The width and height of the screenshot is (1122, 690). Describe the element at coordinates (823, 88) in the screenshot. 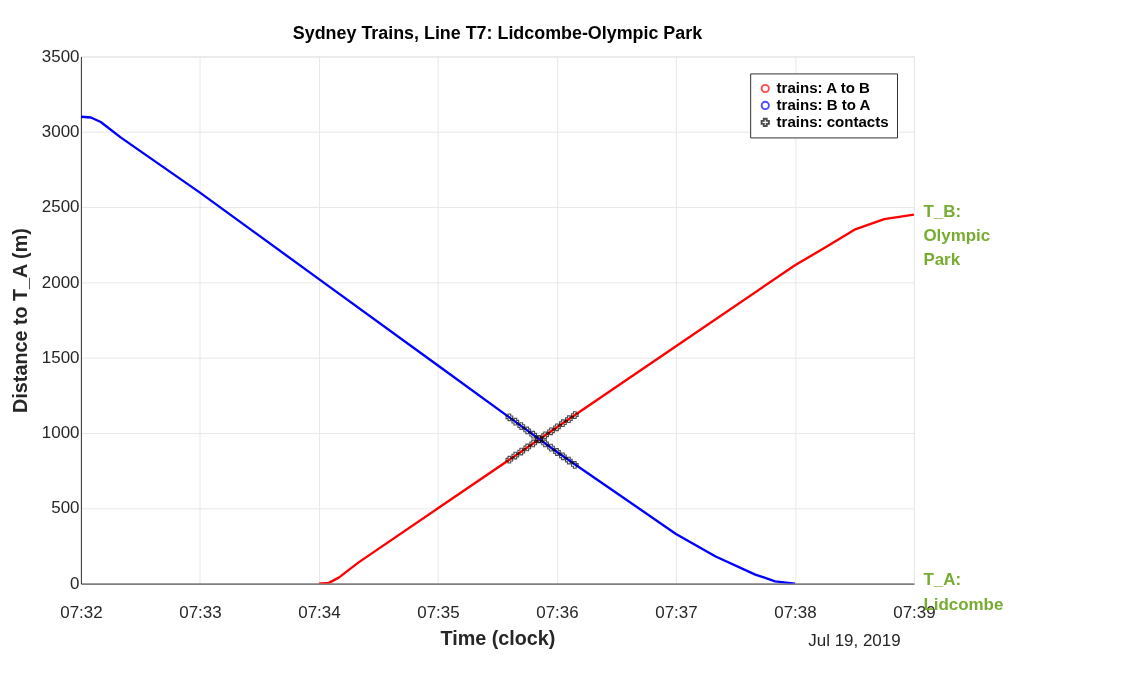

I see `legend-label: trains: A to B` at that location.